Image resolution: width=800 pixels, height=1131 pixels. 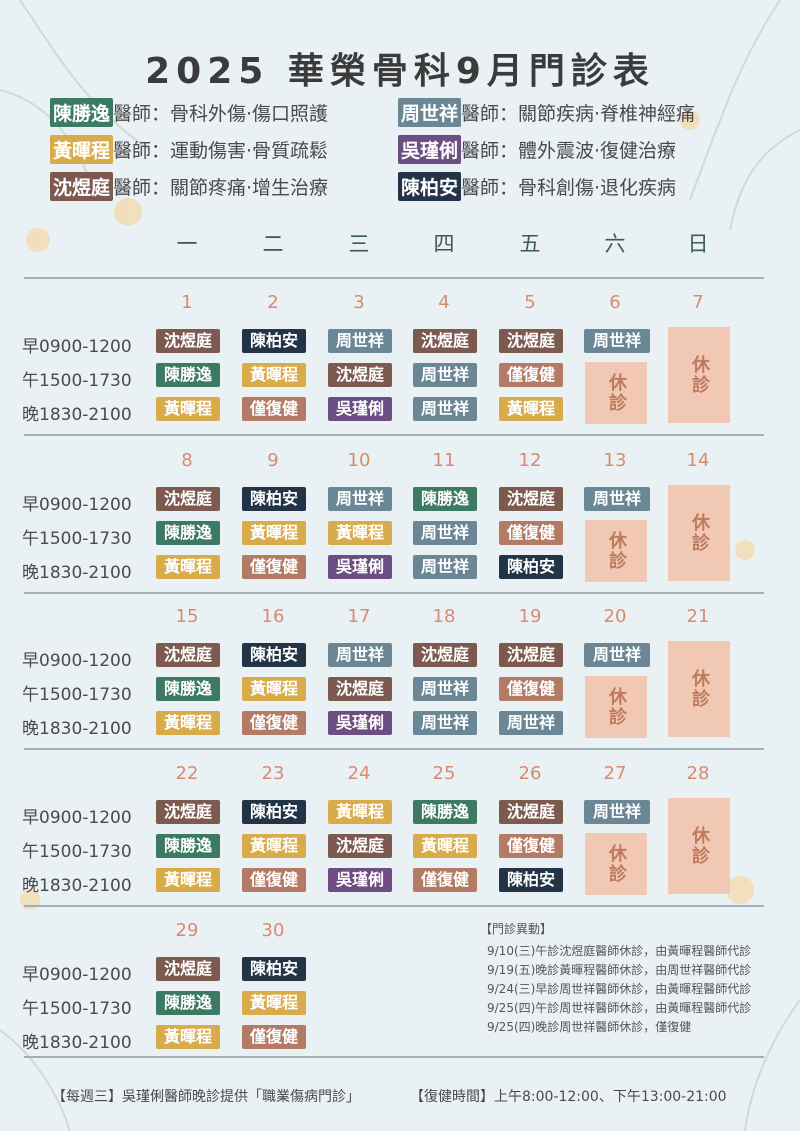 What do you see at coordinates (444, 773) in the screenshot?
I see `date-label: 25` at bounding box center [444, 773].